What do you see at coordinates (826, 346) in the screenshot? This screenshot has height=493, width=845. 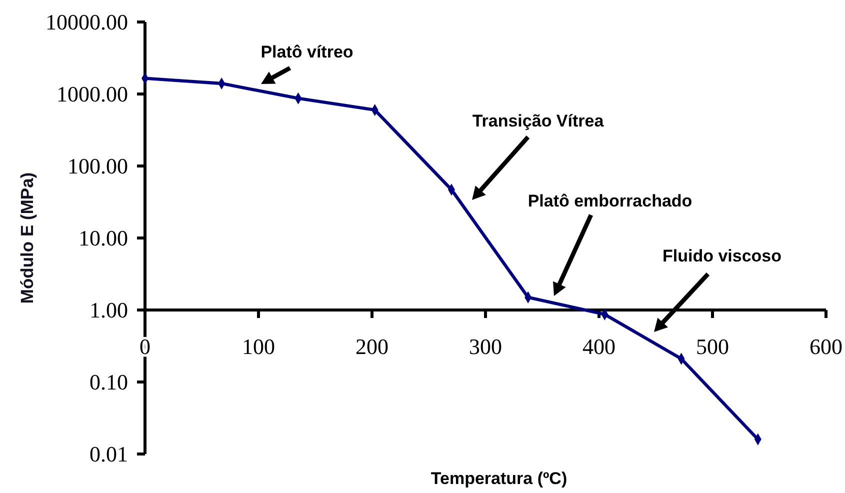 I see `x-tick-label: 600` at bounding box center [826, 346].